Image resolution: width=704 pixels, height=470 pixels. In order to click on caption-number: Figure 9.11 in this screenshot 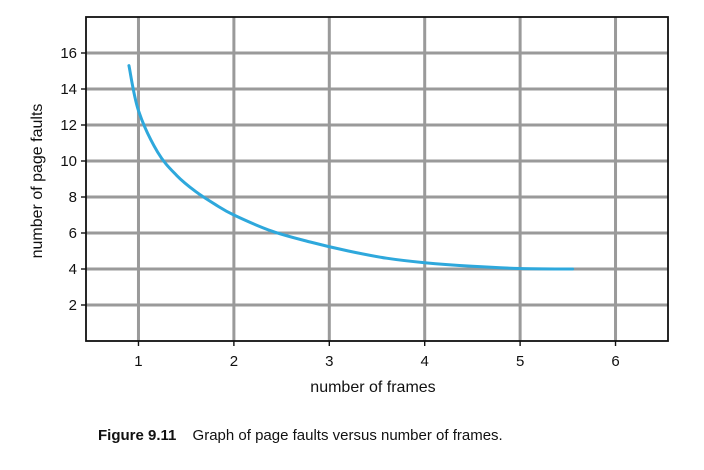, I will do `click(137, 435)`.